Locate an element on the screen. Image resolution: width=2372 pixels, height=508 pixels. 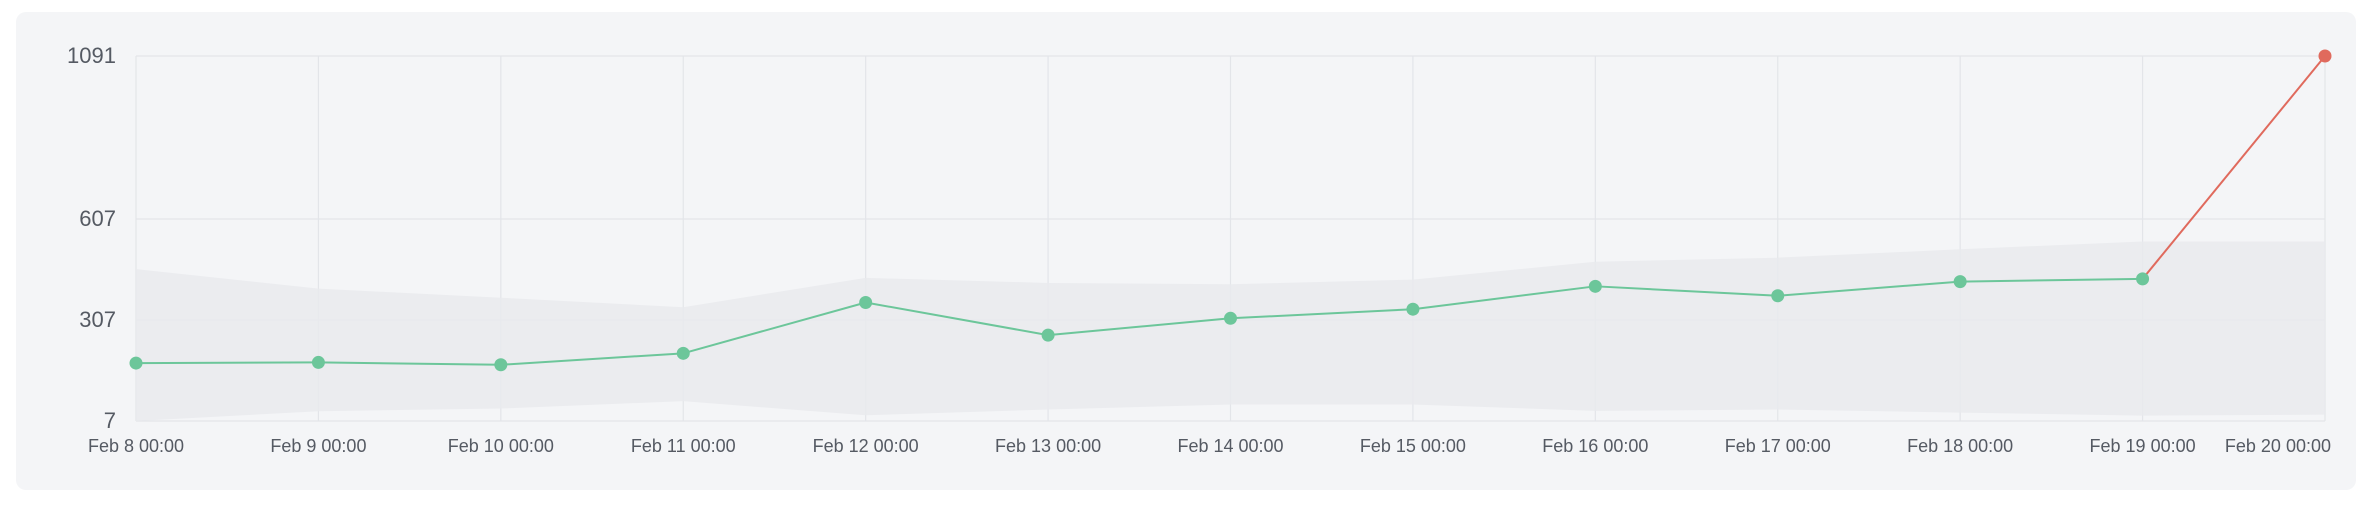
y-tick-label: 307 is located at coordinates (97, 319).